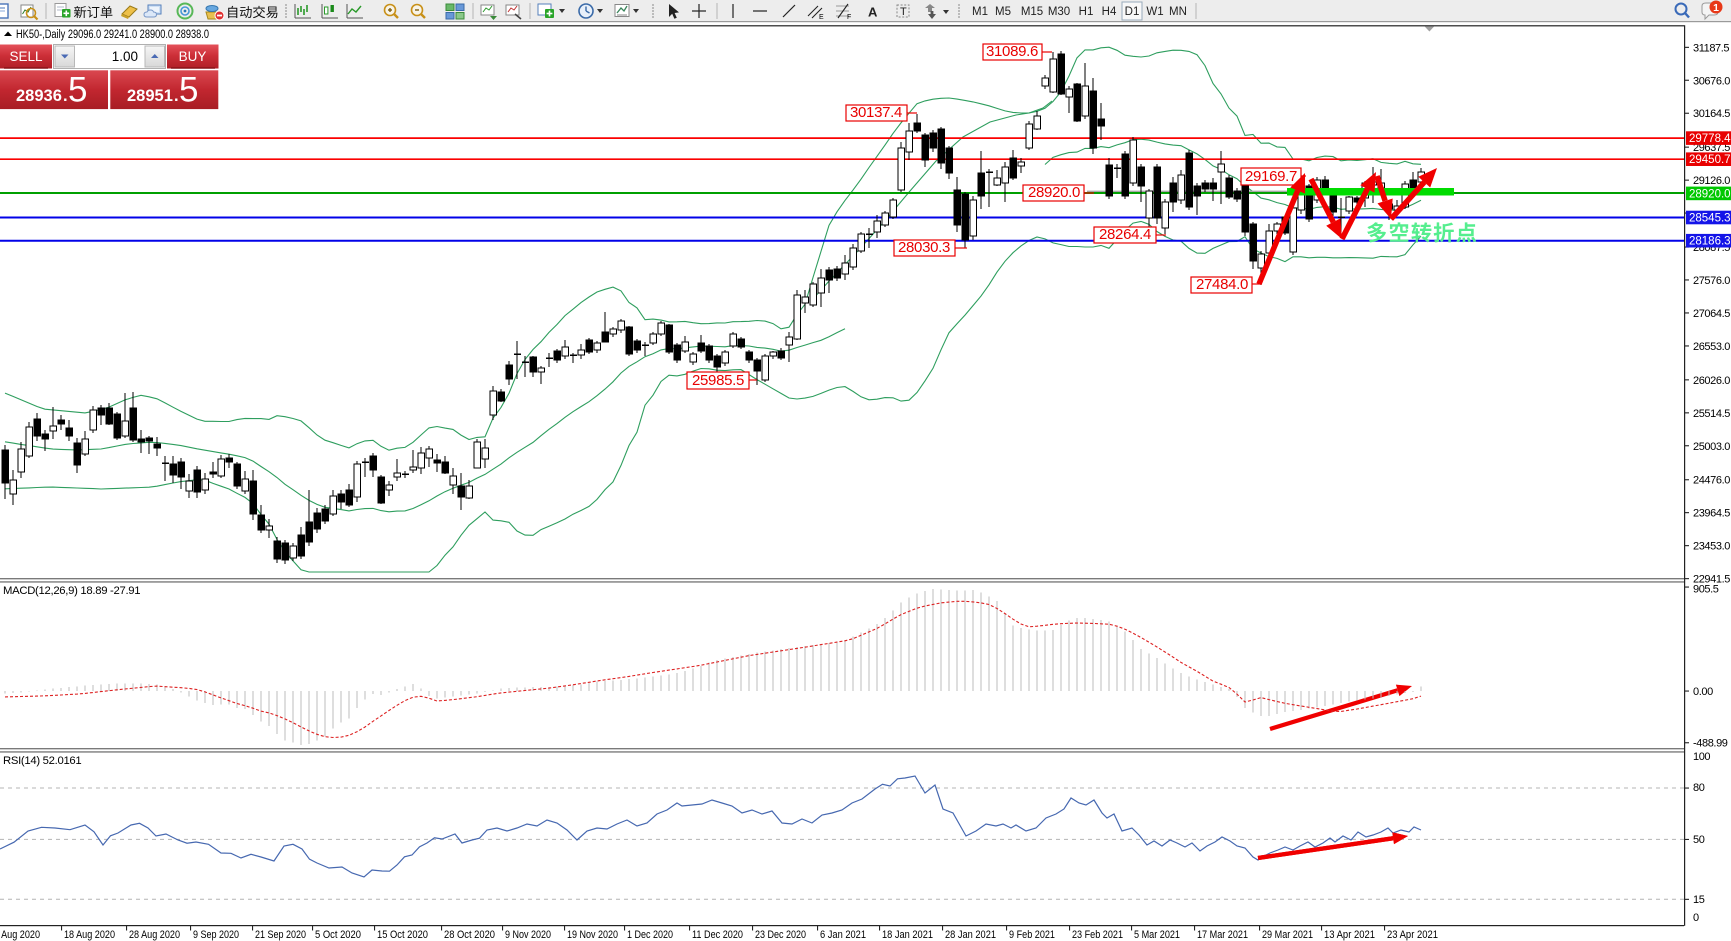 This screenshot has height=941, width=1731. What do you see at coordinates (1711, 381) in the screenshot?
I see `svg-text: 26026.0` at bounding box center [1711, 381].